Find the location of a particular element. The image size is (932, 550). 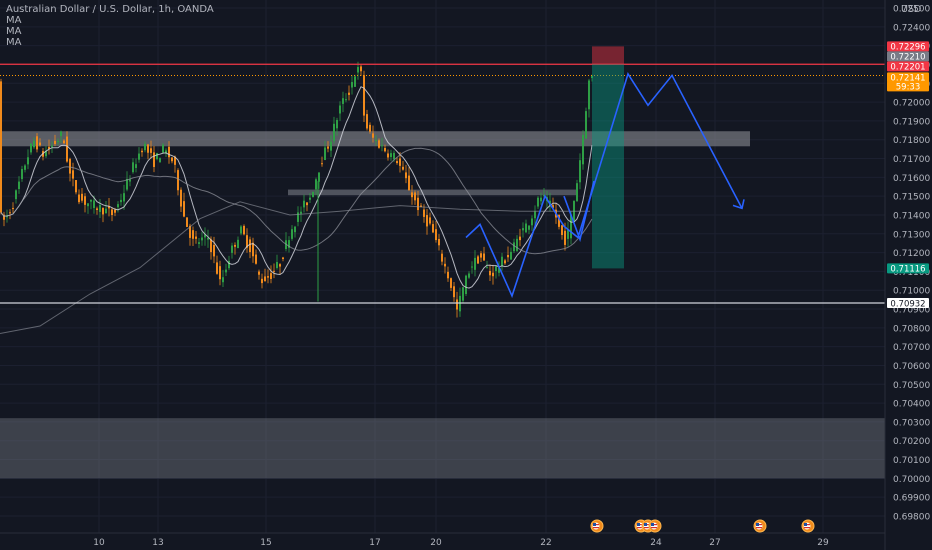

price-badge-label: 0.71116 is located at coordinates (907, 270).